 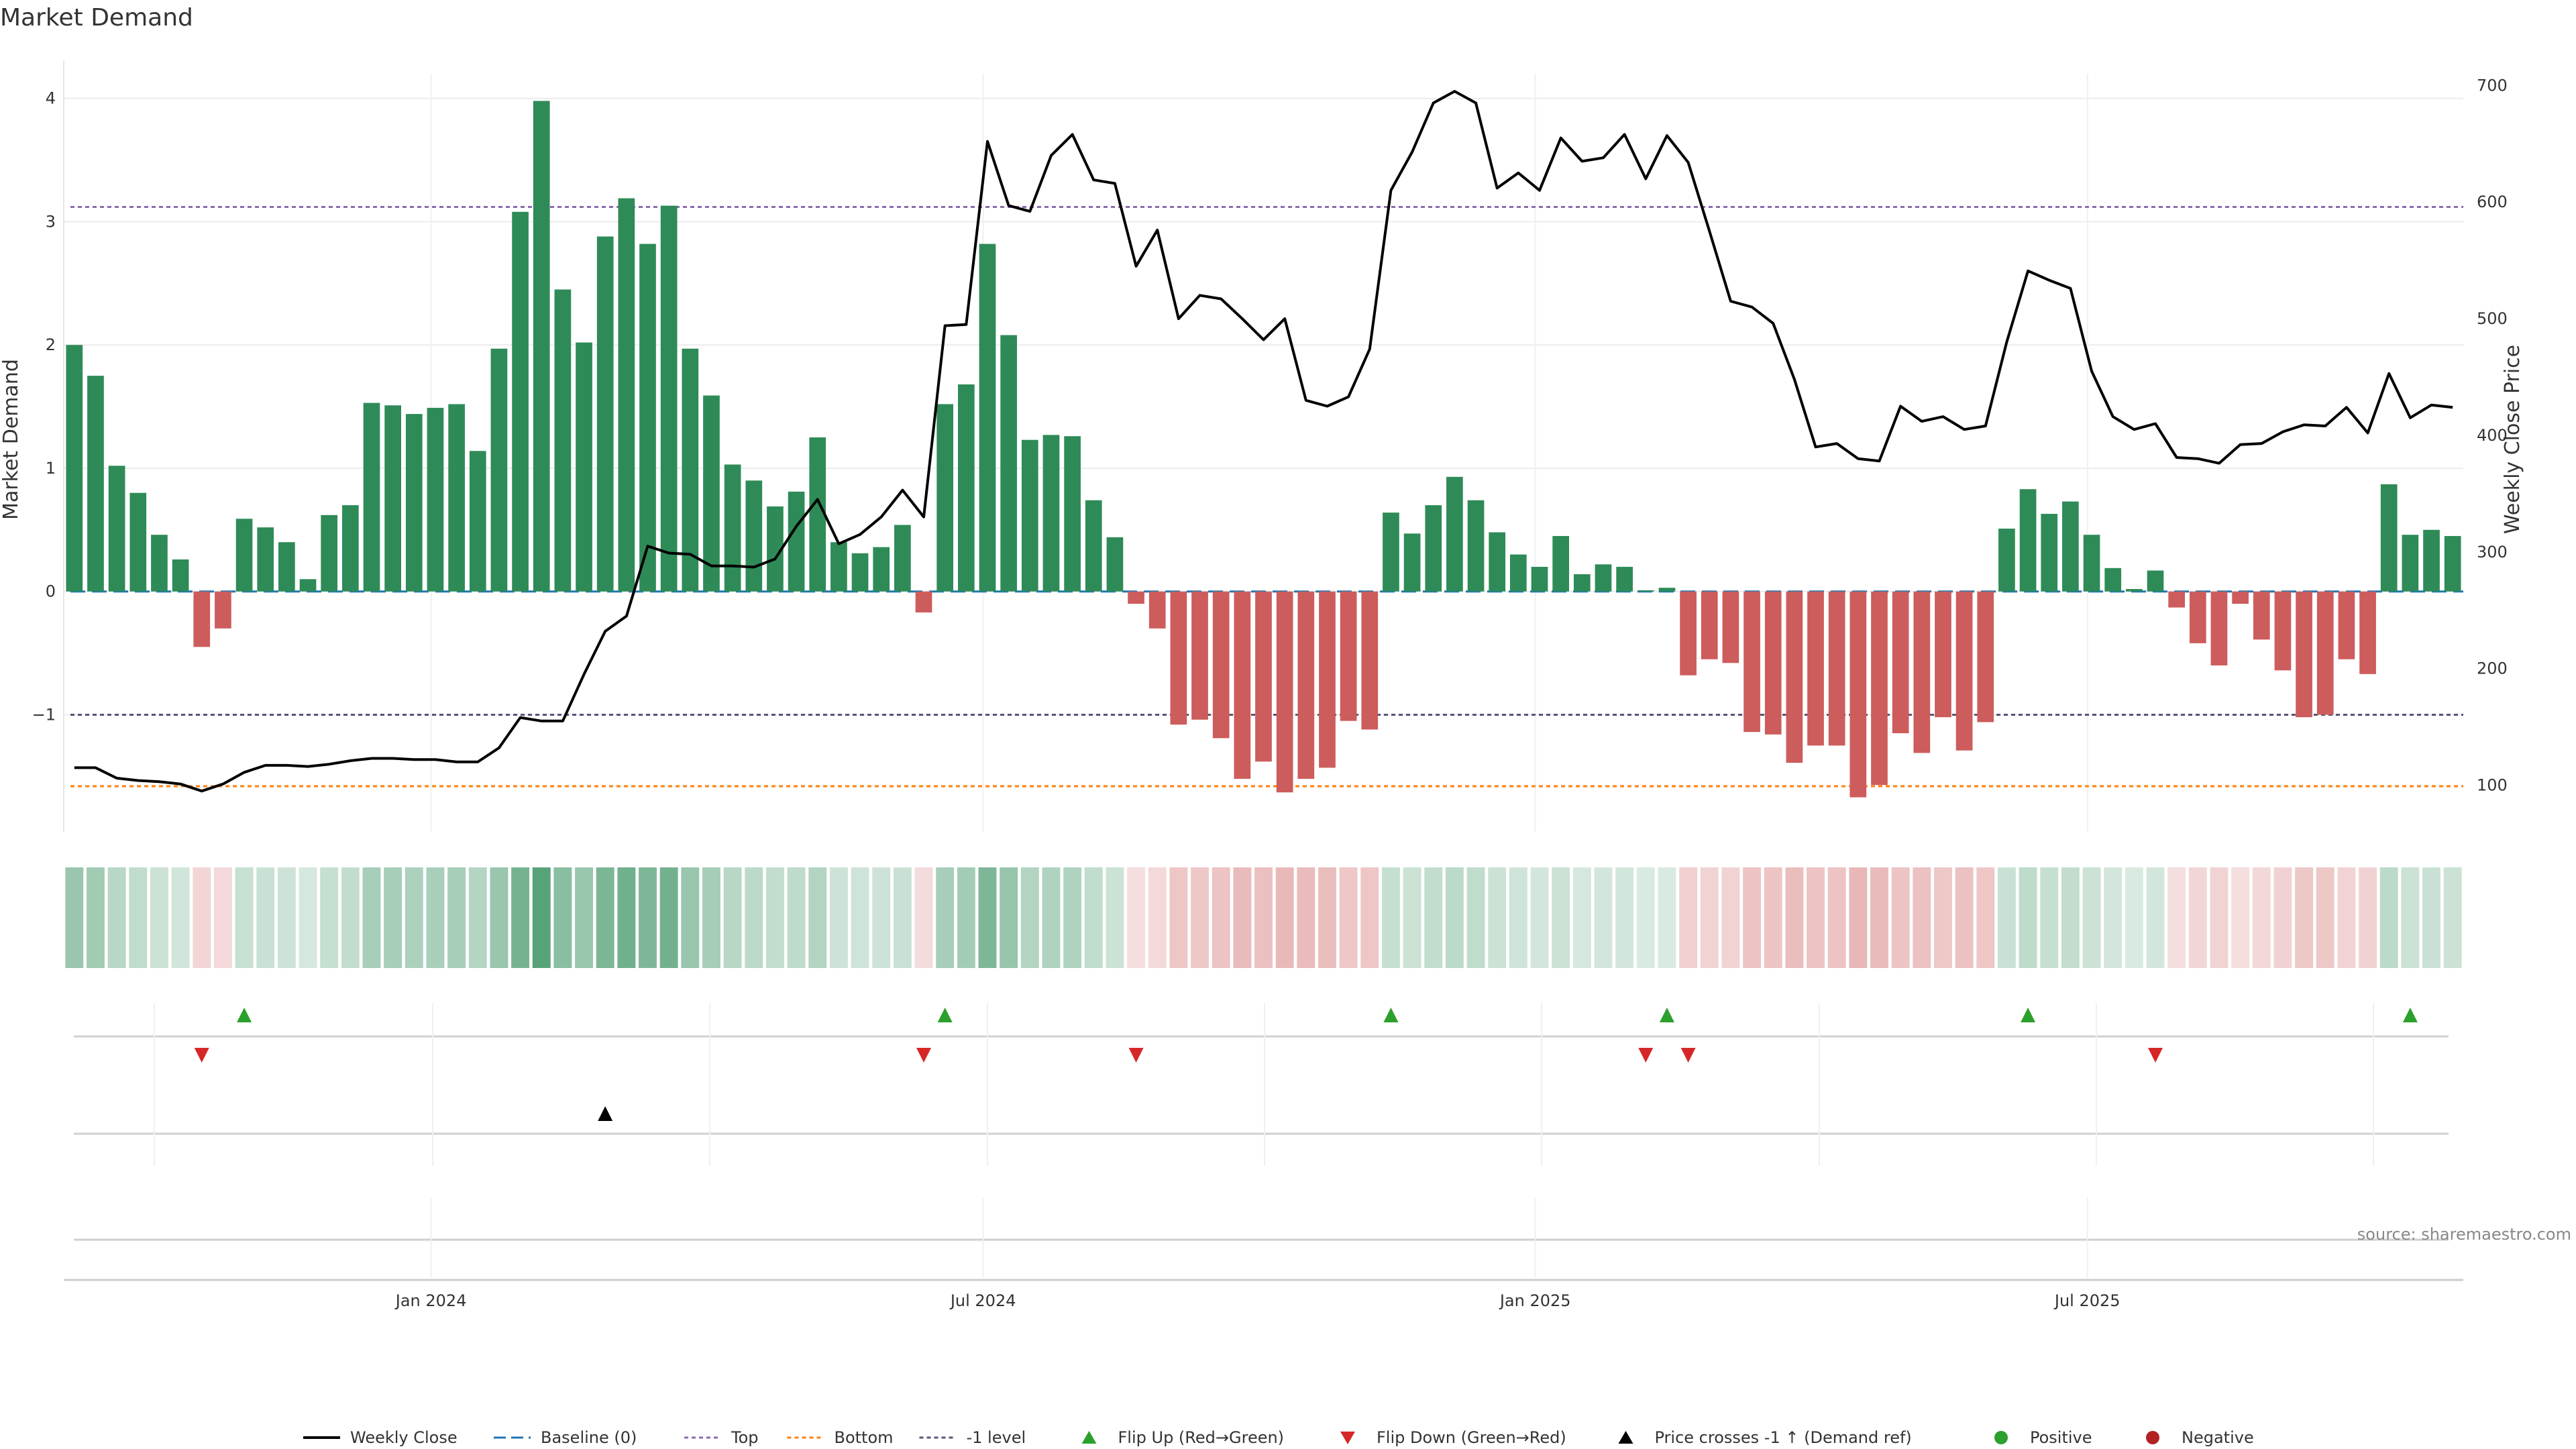 What do you see at coordinates (2152, 1437) in the screenshot?
I see `legend-swatch-dot` at bounding box center [2152, 1437].